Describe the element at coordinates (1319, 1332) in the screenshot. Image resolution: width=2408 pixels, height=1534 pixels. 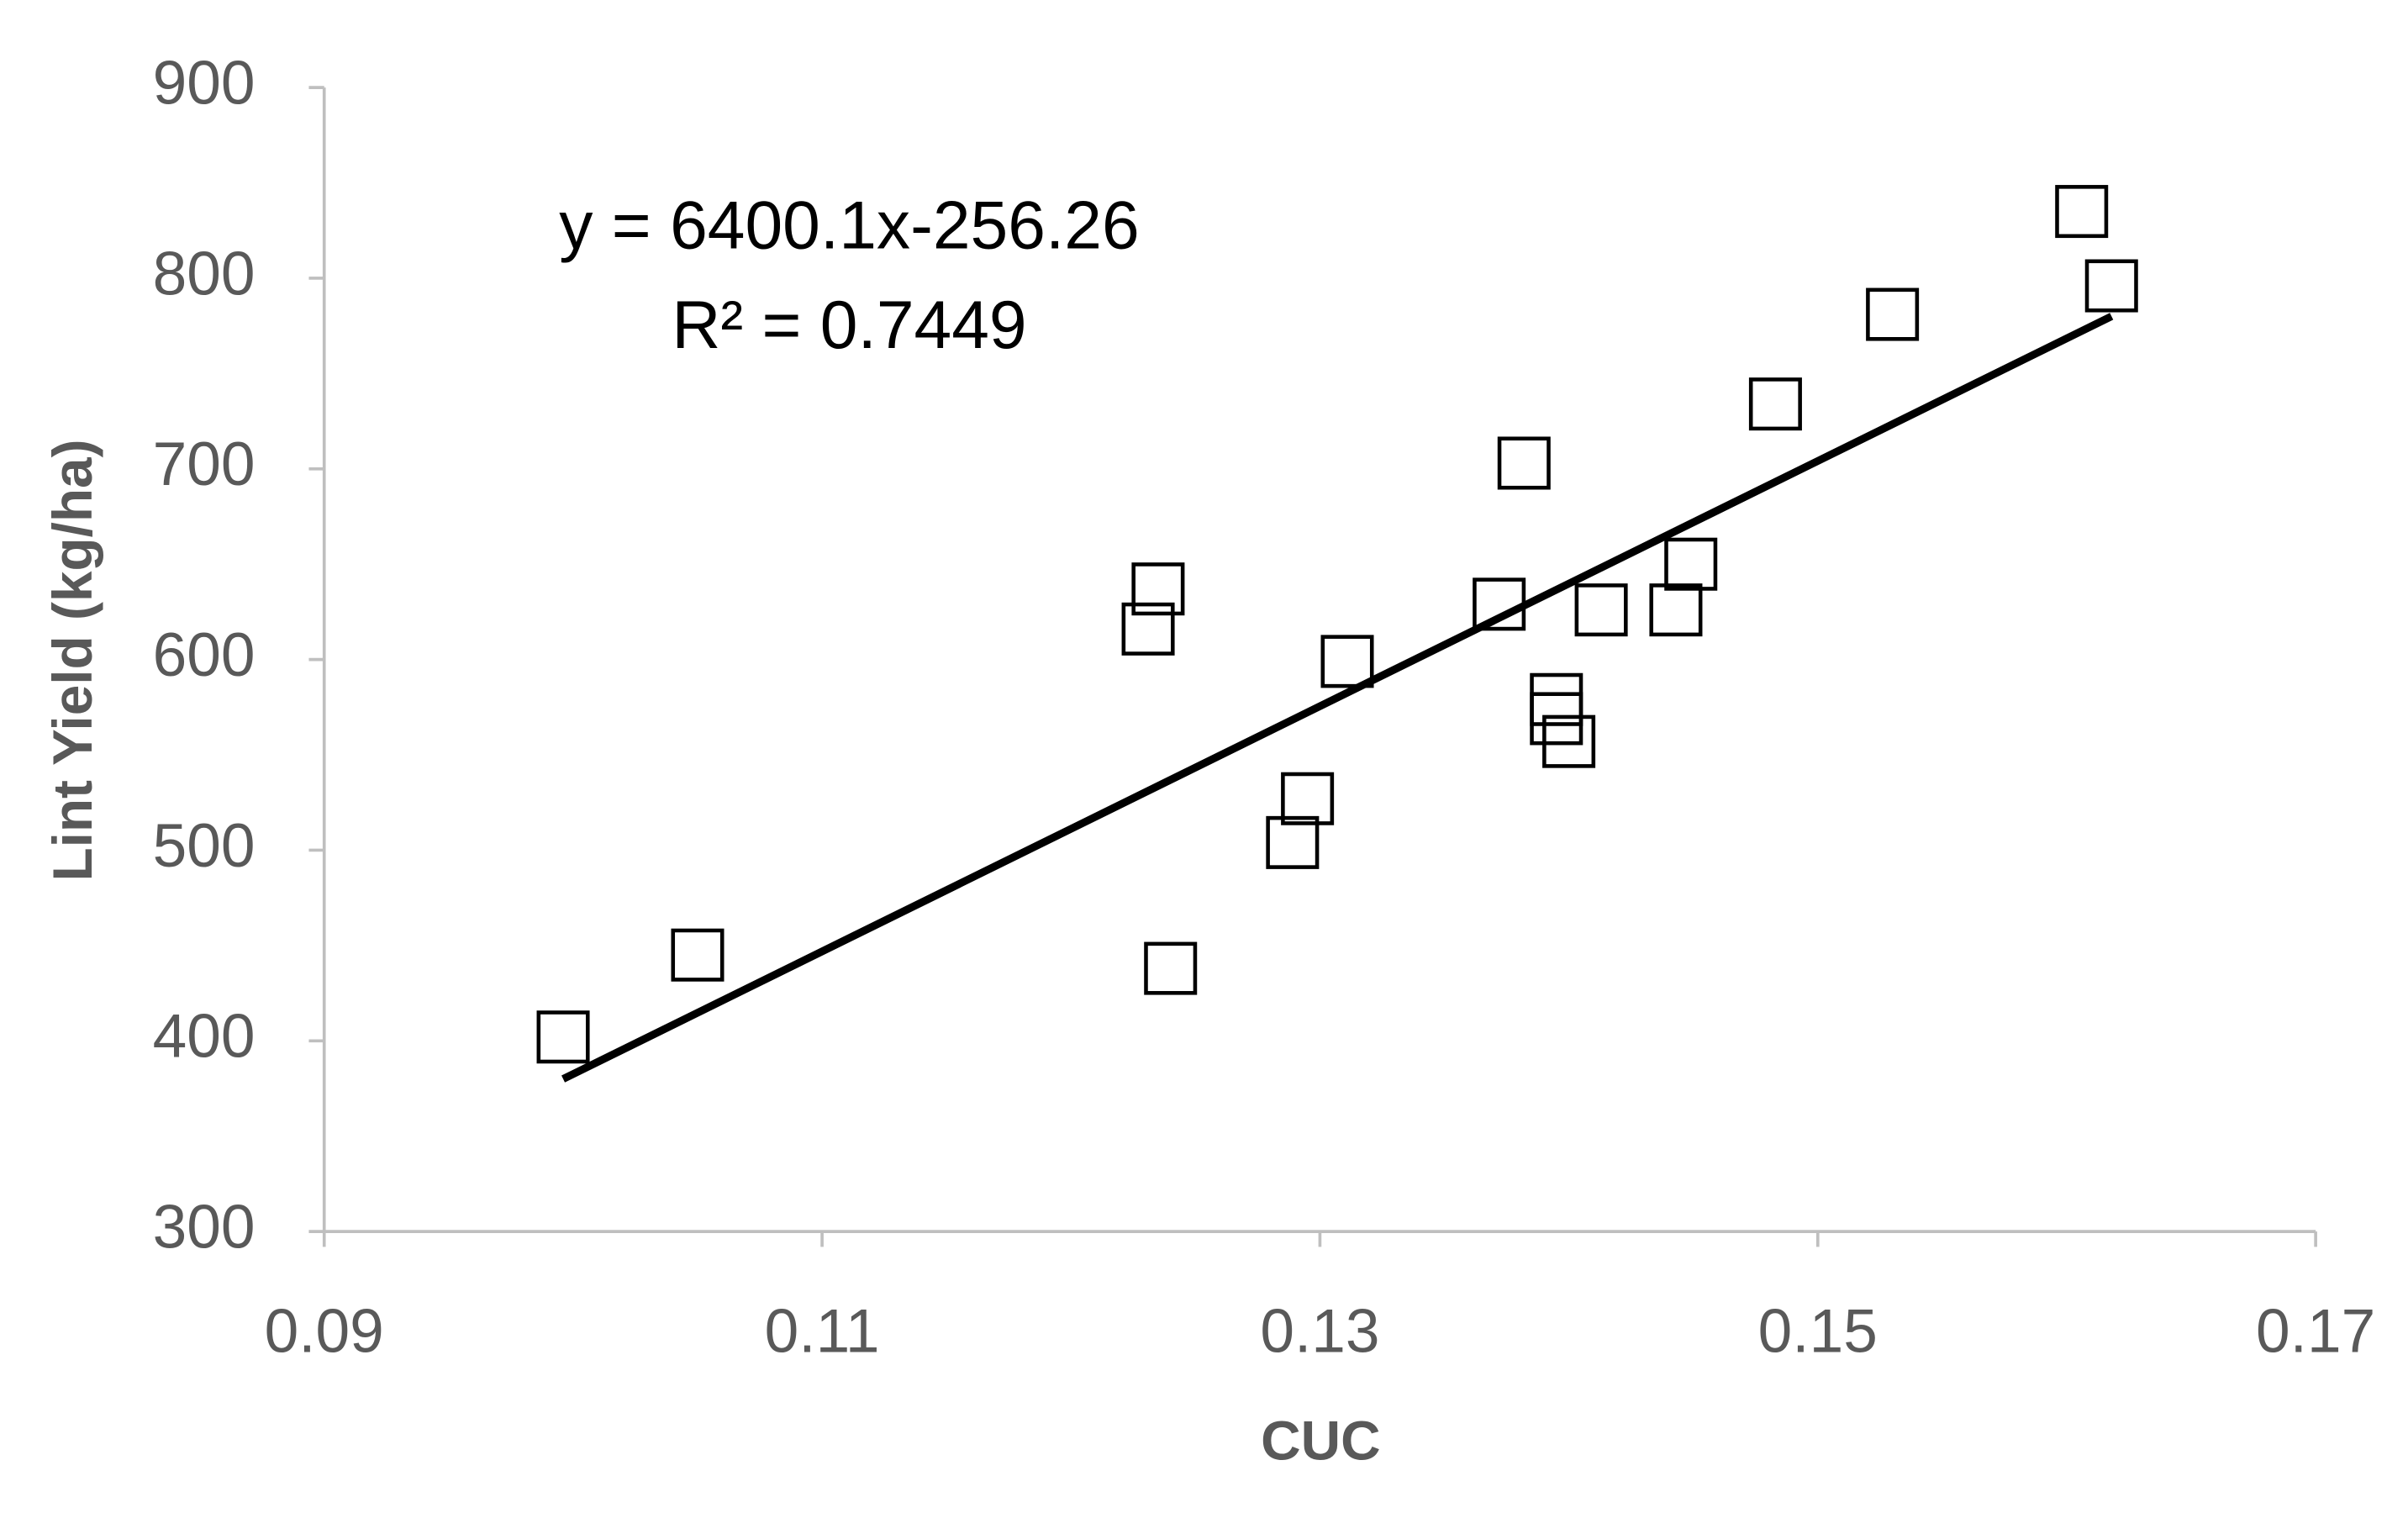
I see `x-tick-label: 0.13` at that location.